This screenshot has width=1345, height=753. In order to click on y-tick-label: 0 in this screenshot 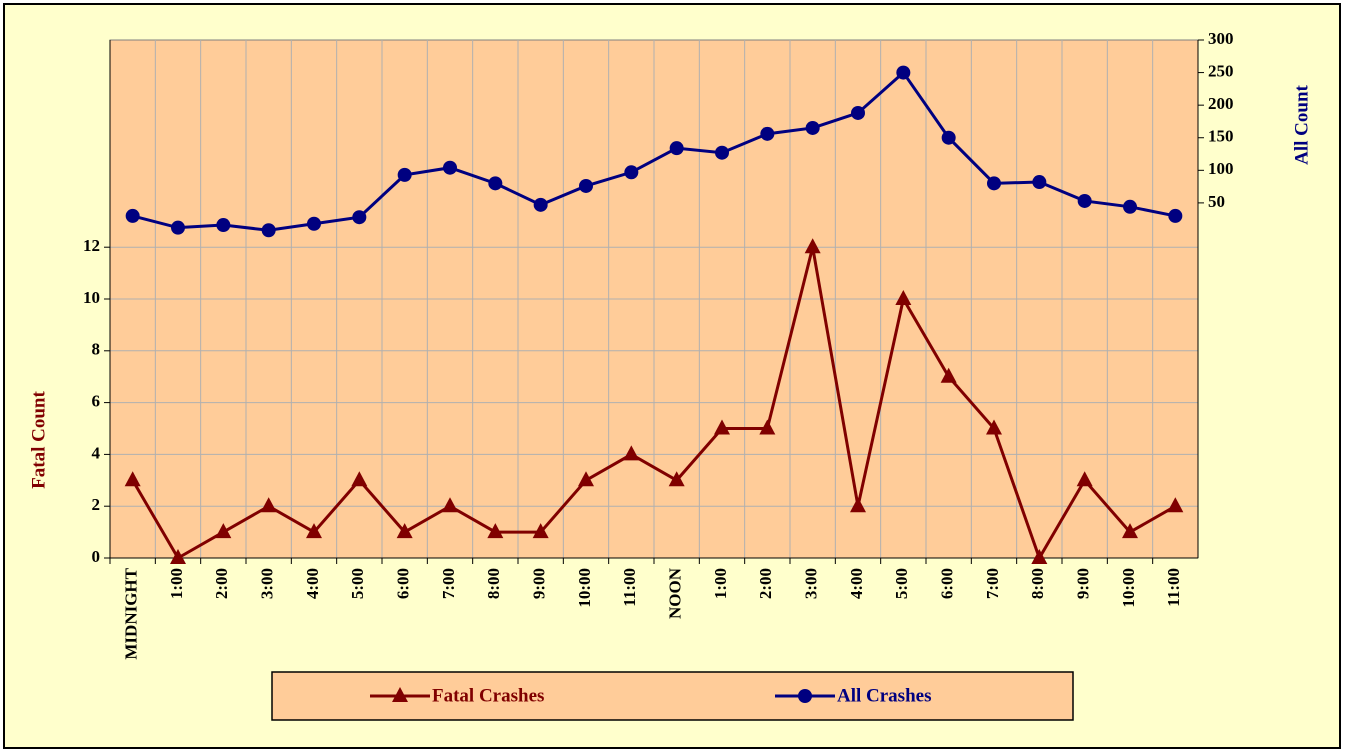, I will do `click(96, 556)`.